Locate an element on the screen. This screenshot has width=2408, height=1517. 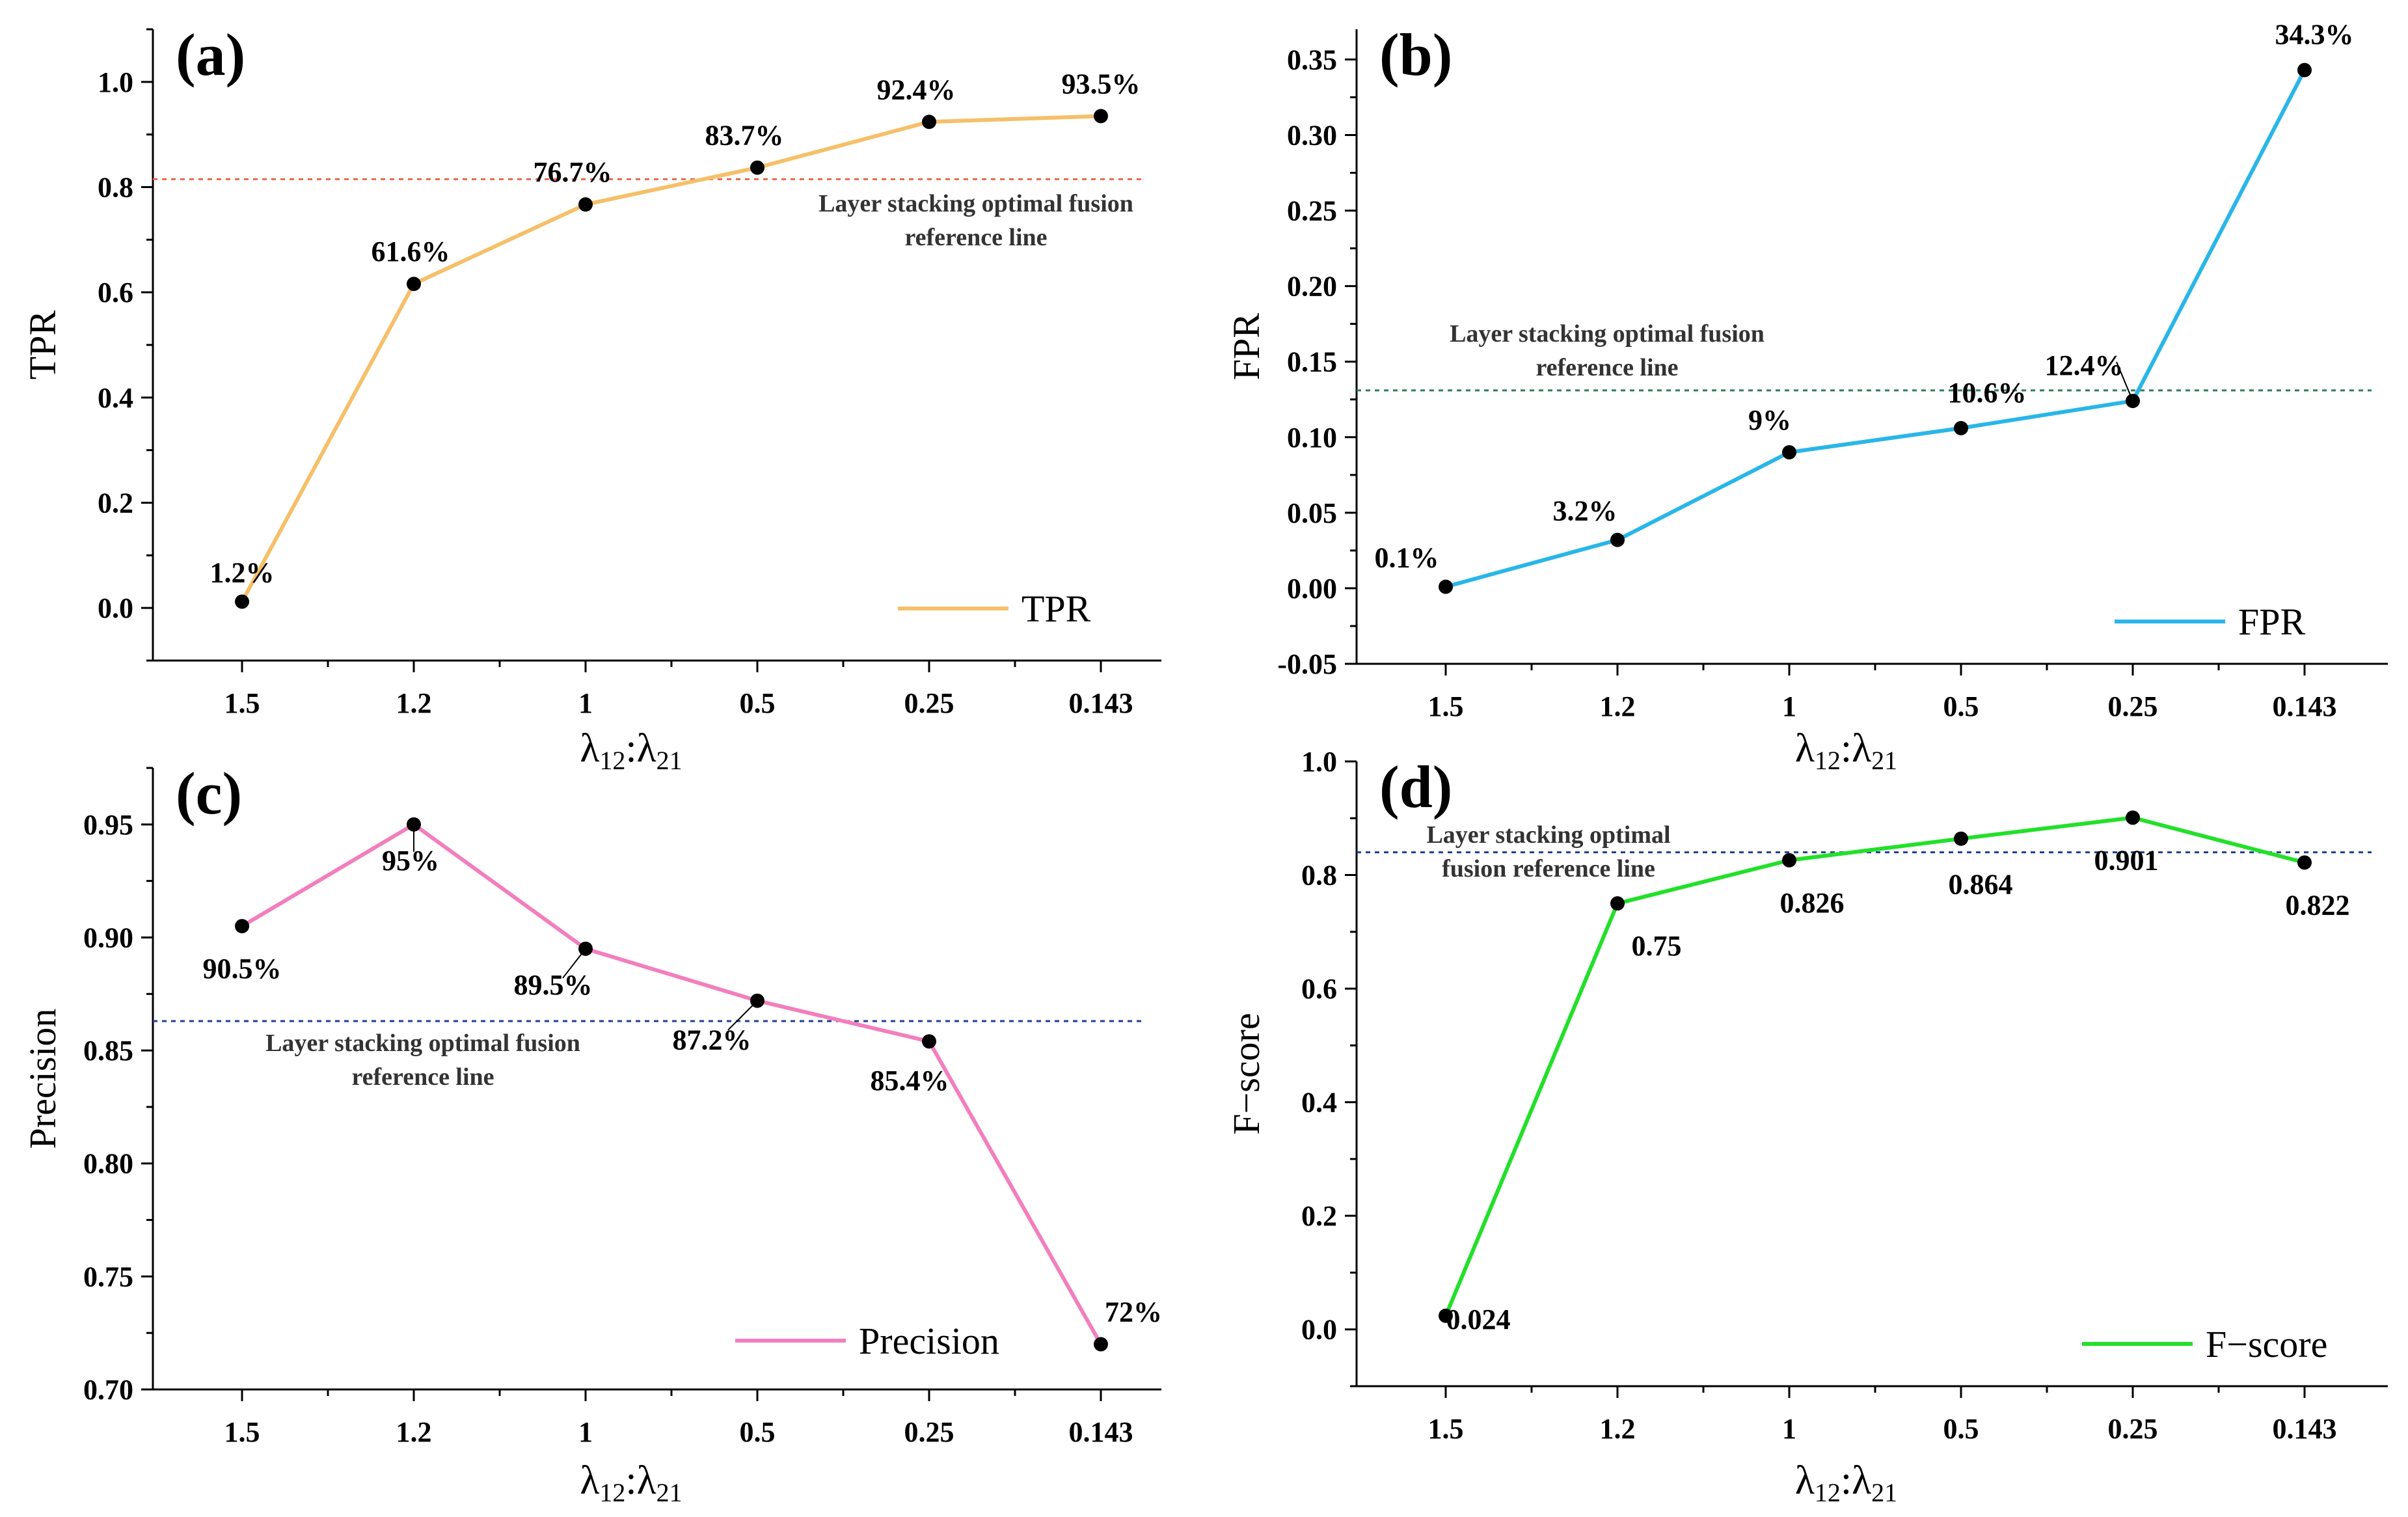
y-axis-title: F−score is located at coordinates (1246, 1073).